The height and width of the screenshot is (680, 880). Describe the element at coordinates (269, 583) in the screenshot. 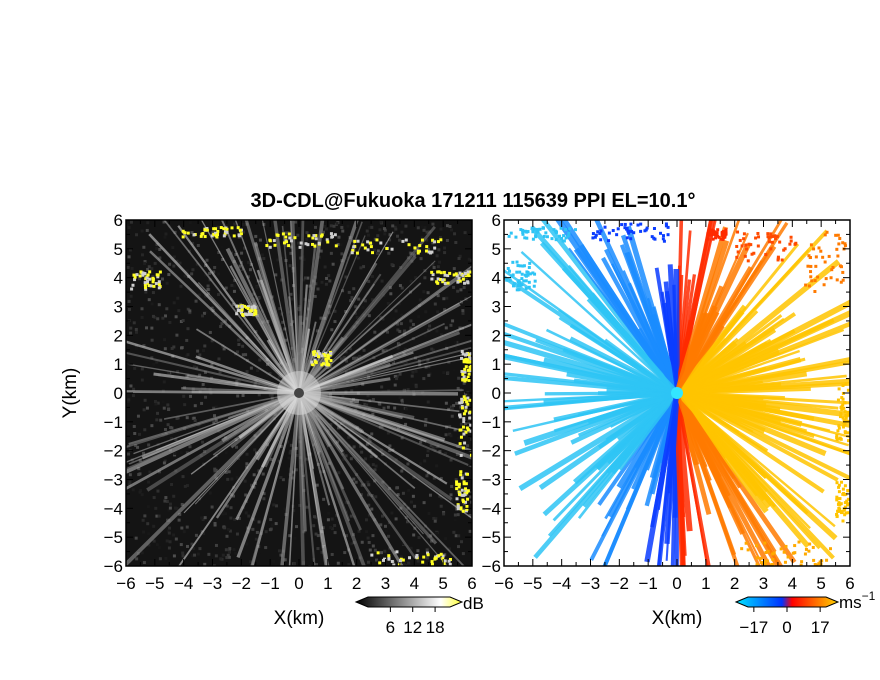

I see `reflectivity-xtick-label: −1` at that location.